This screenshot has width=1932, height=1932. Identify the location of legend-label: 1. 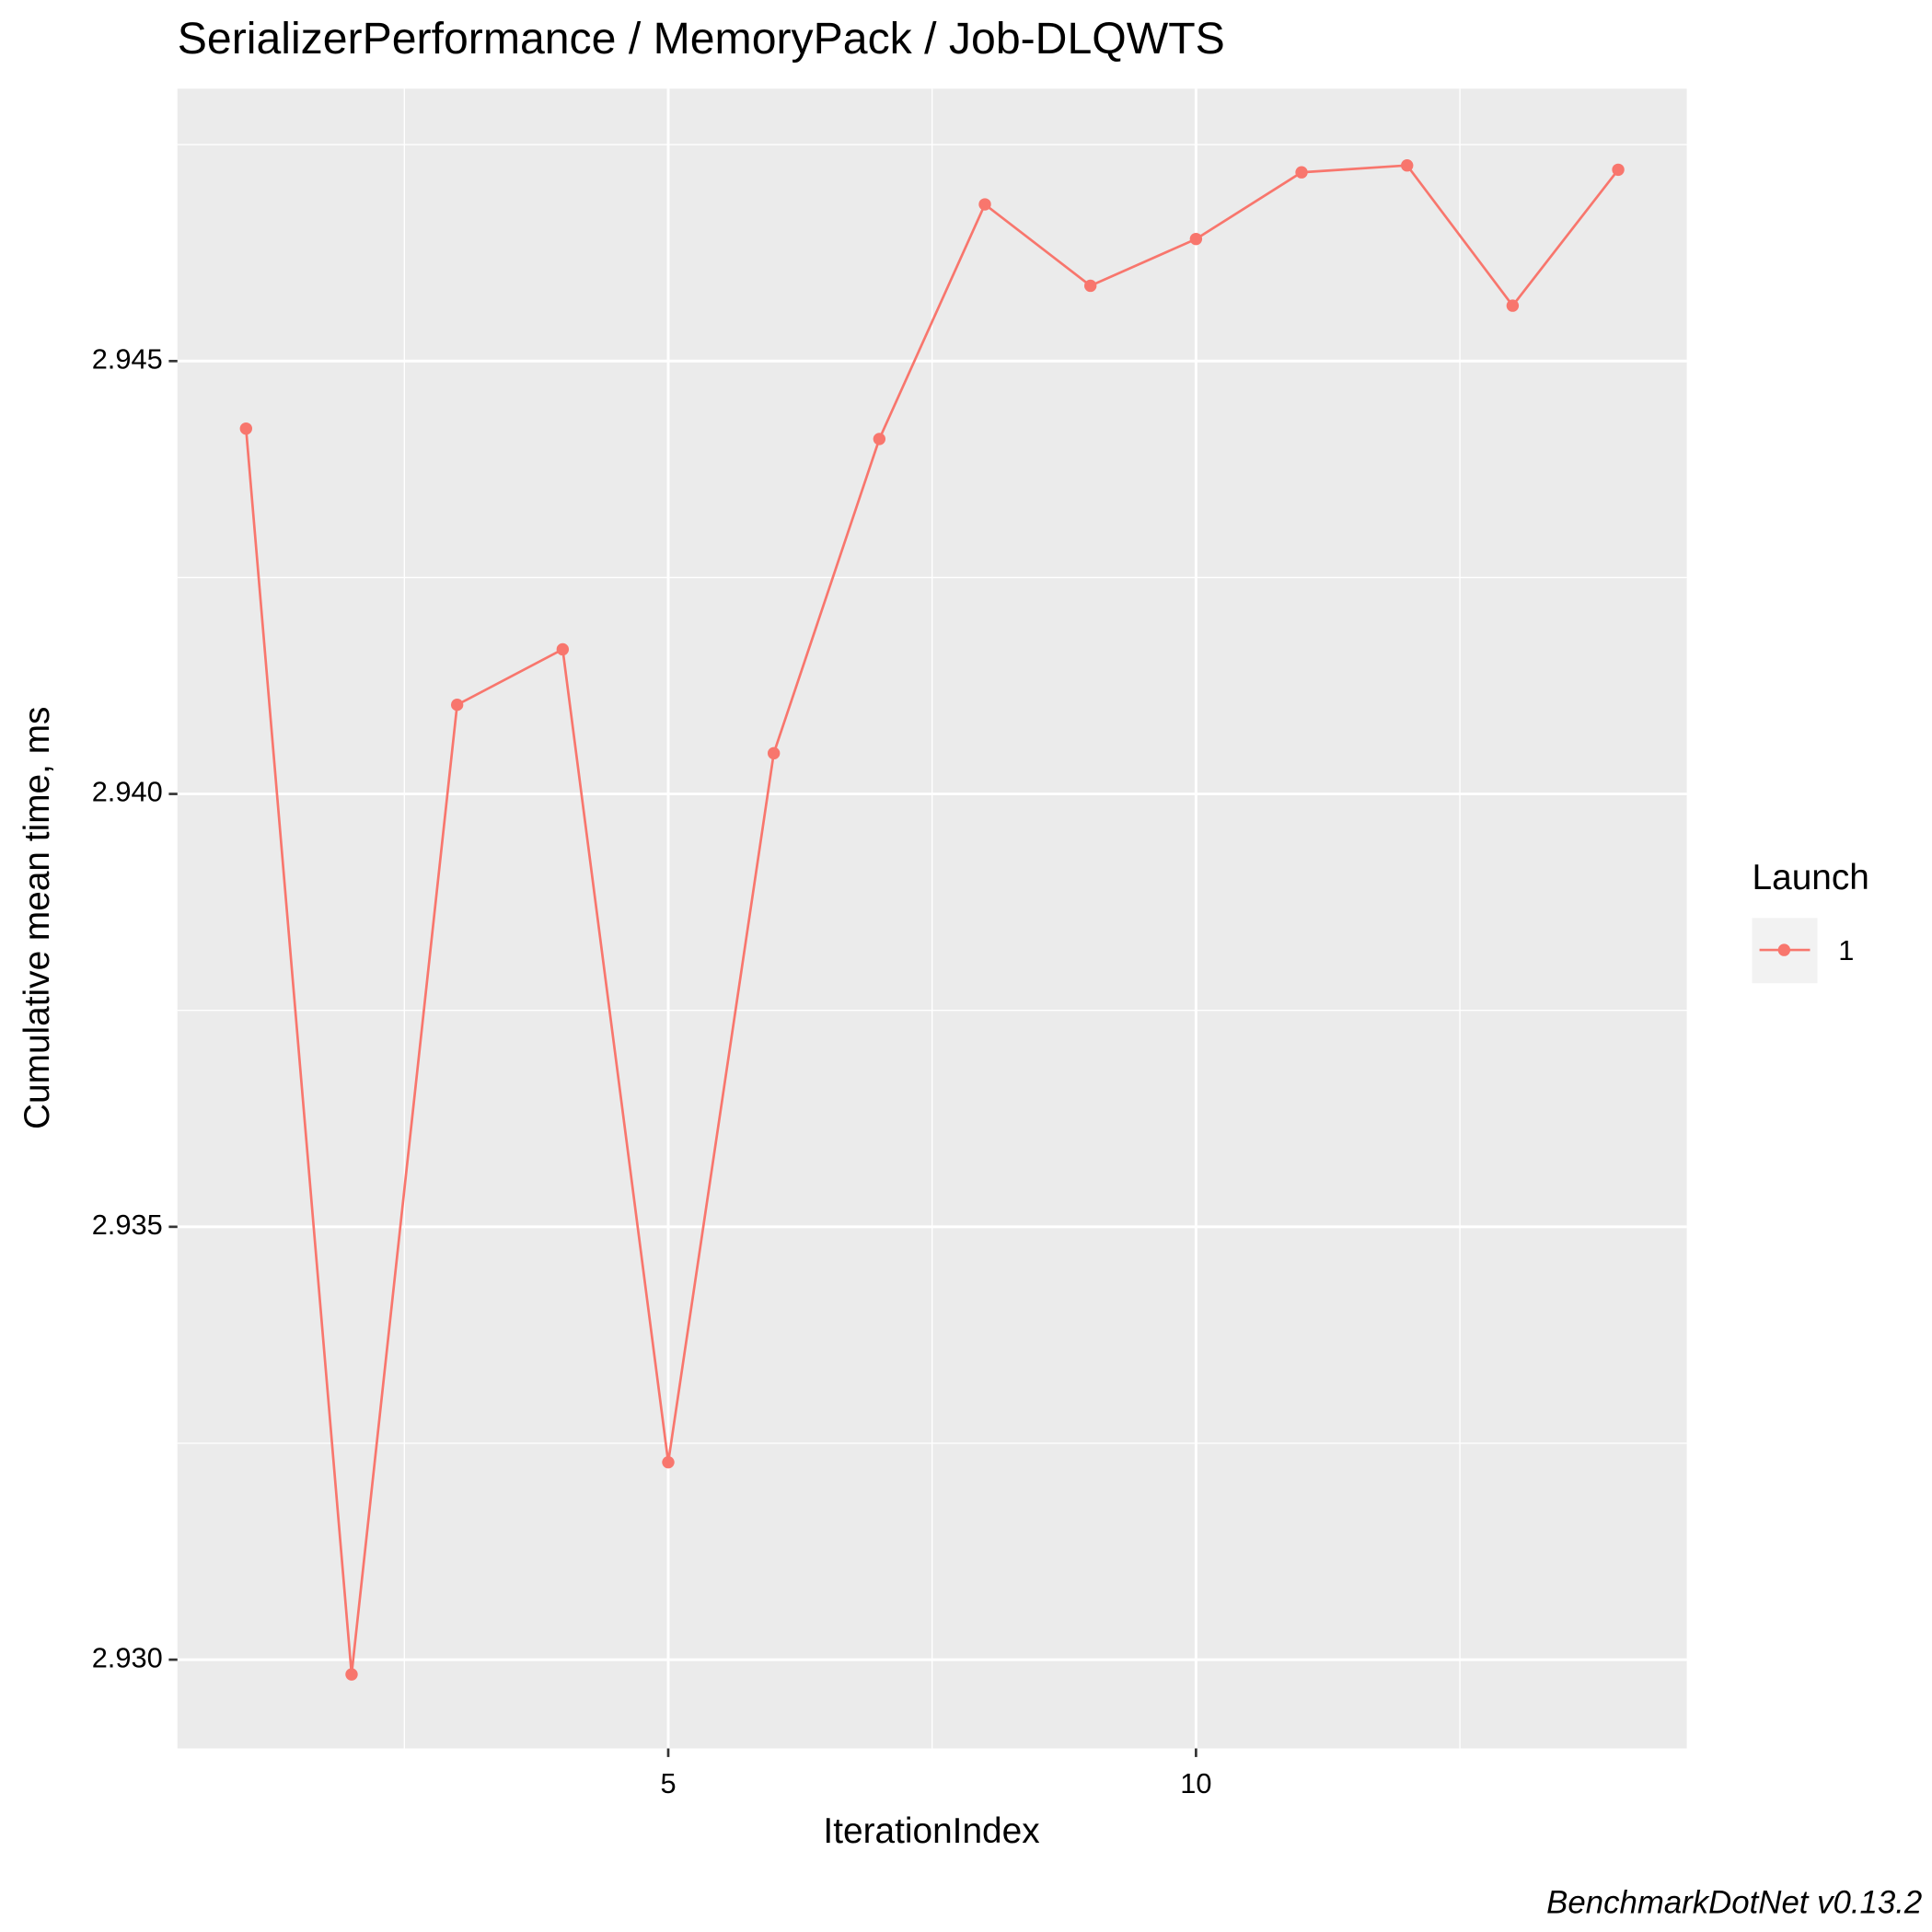
(1846, 950).